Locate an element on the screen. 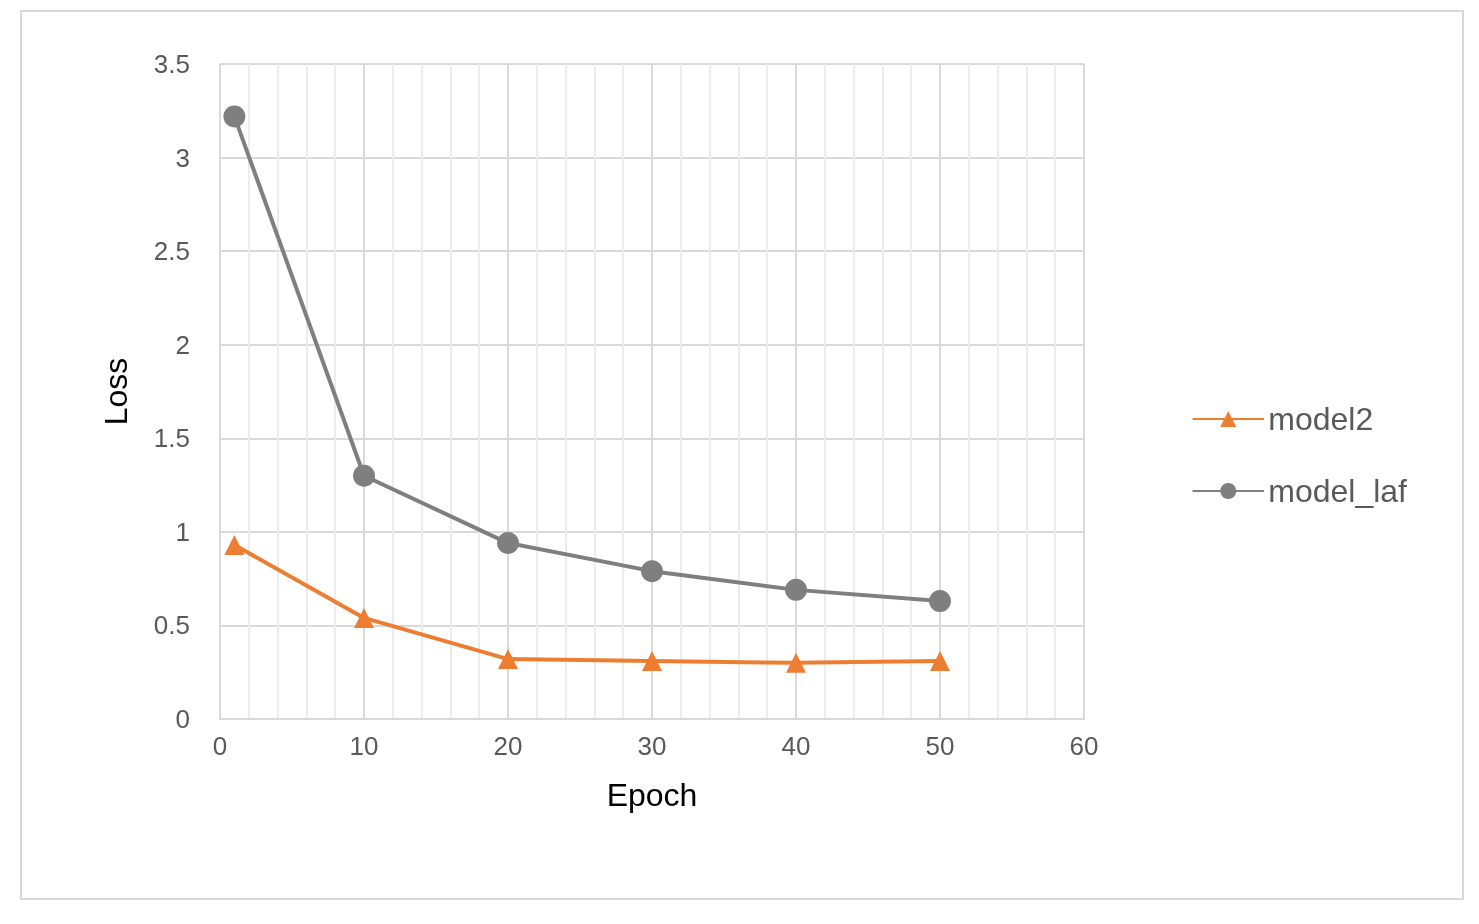 The height and width of the screenshot is (924, 1479). y-tick-label: 2 is located at coordinates (182, 344).